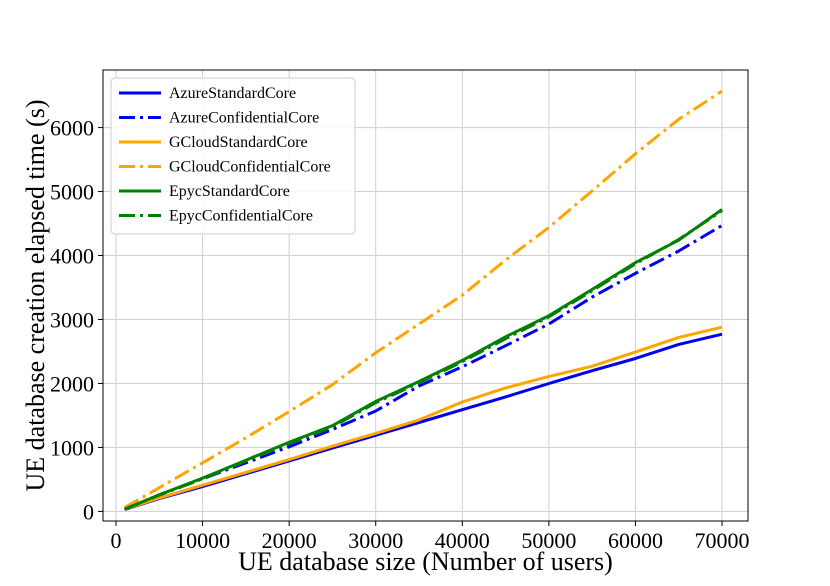 The height and width of the screenshot is (586, 830). Describe the element at coordinates (232, 93) in the screenshot. I see `legend-label: AzureStandardCore` at that location.